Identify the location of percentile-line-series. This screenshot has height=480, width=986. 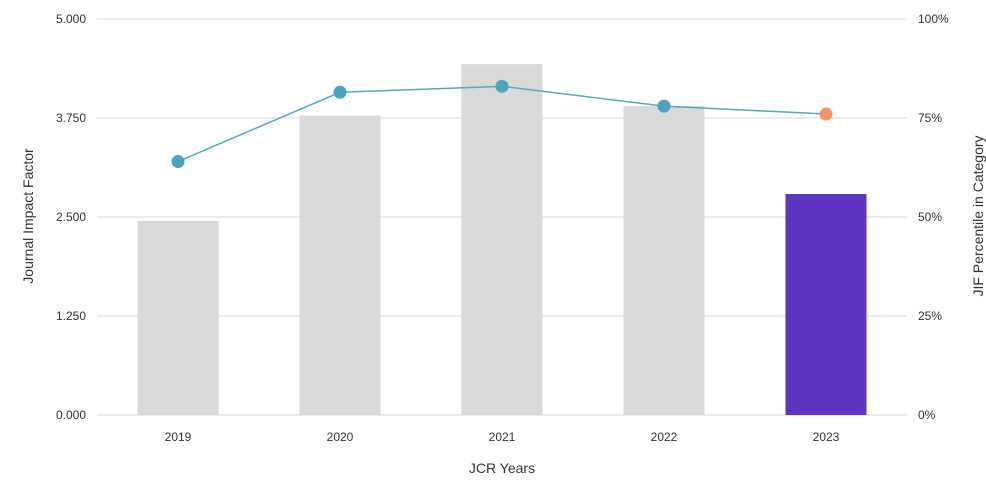
(502, 124).